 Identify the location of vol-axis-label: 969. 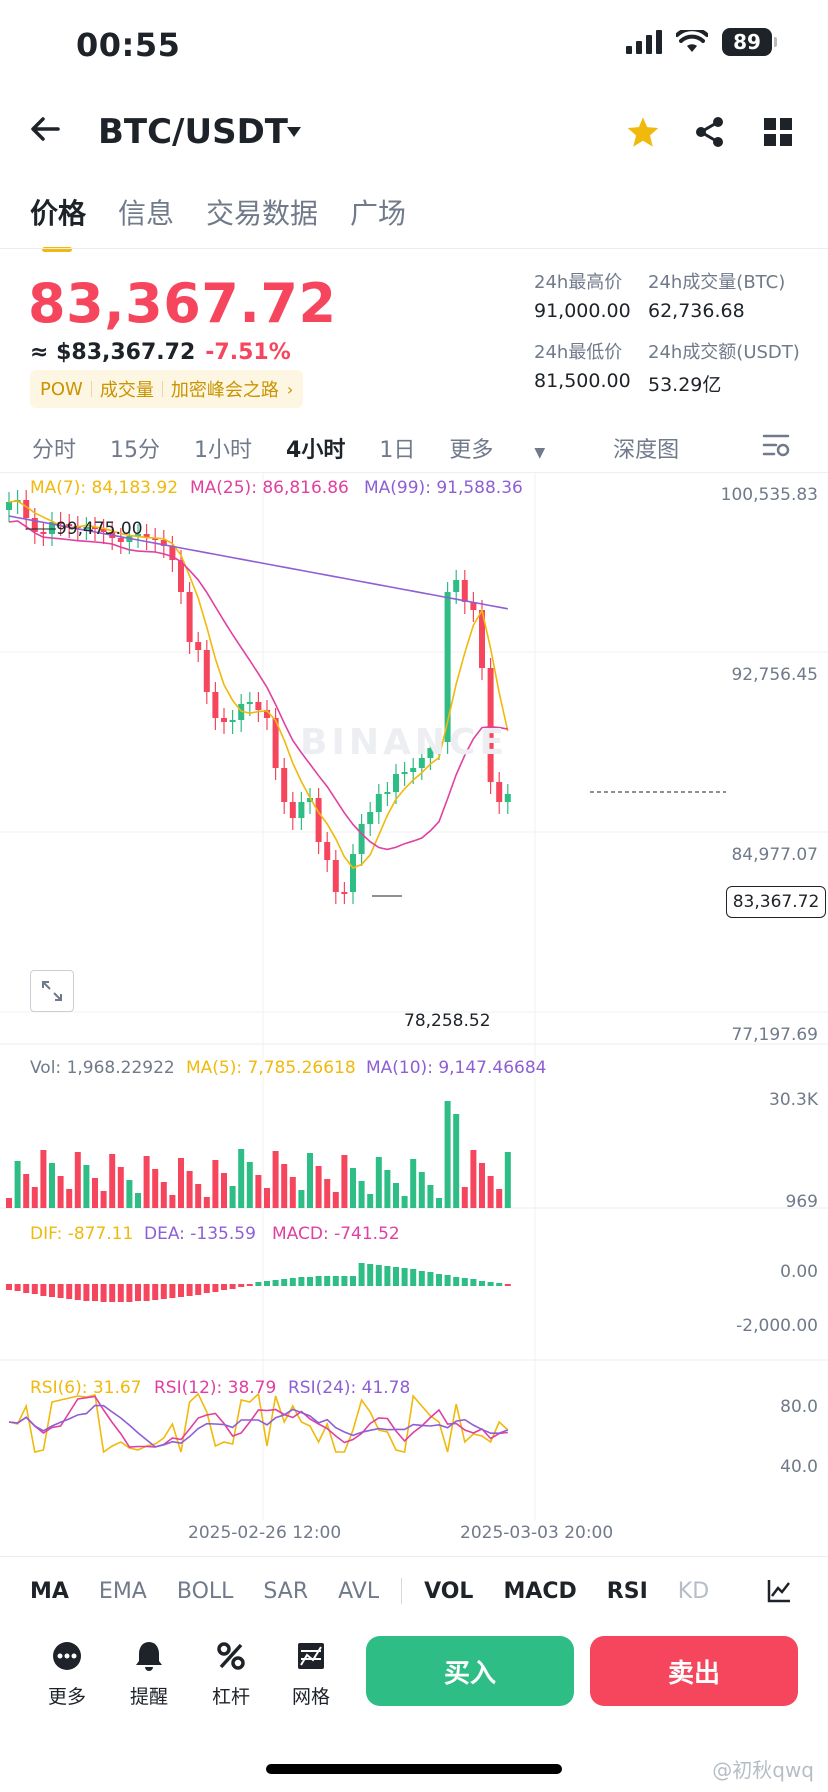
(801, 1202).